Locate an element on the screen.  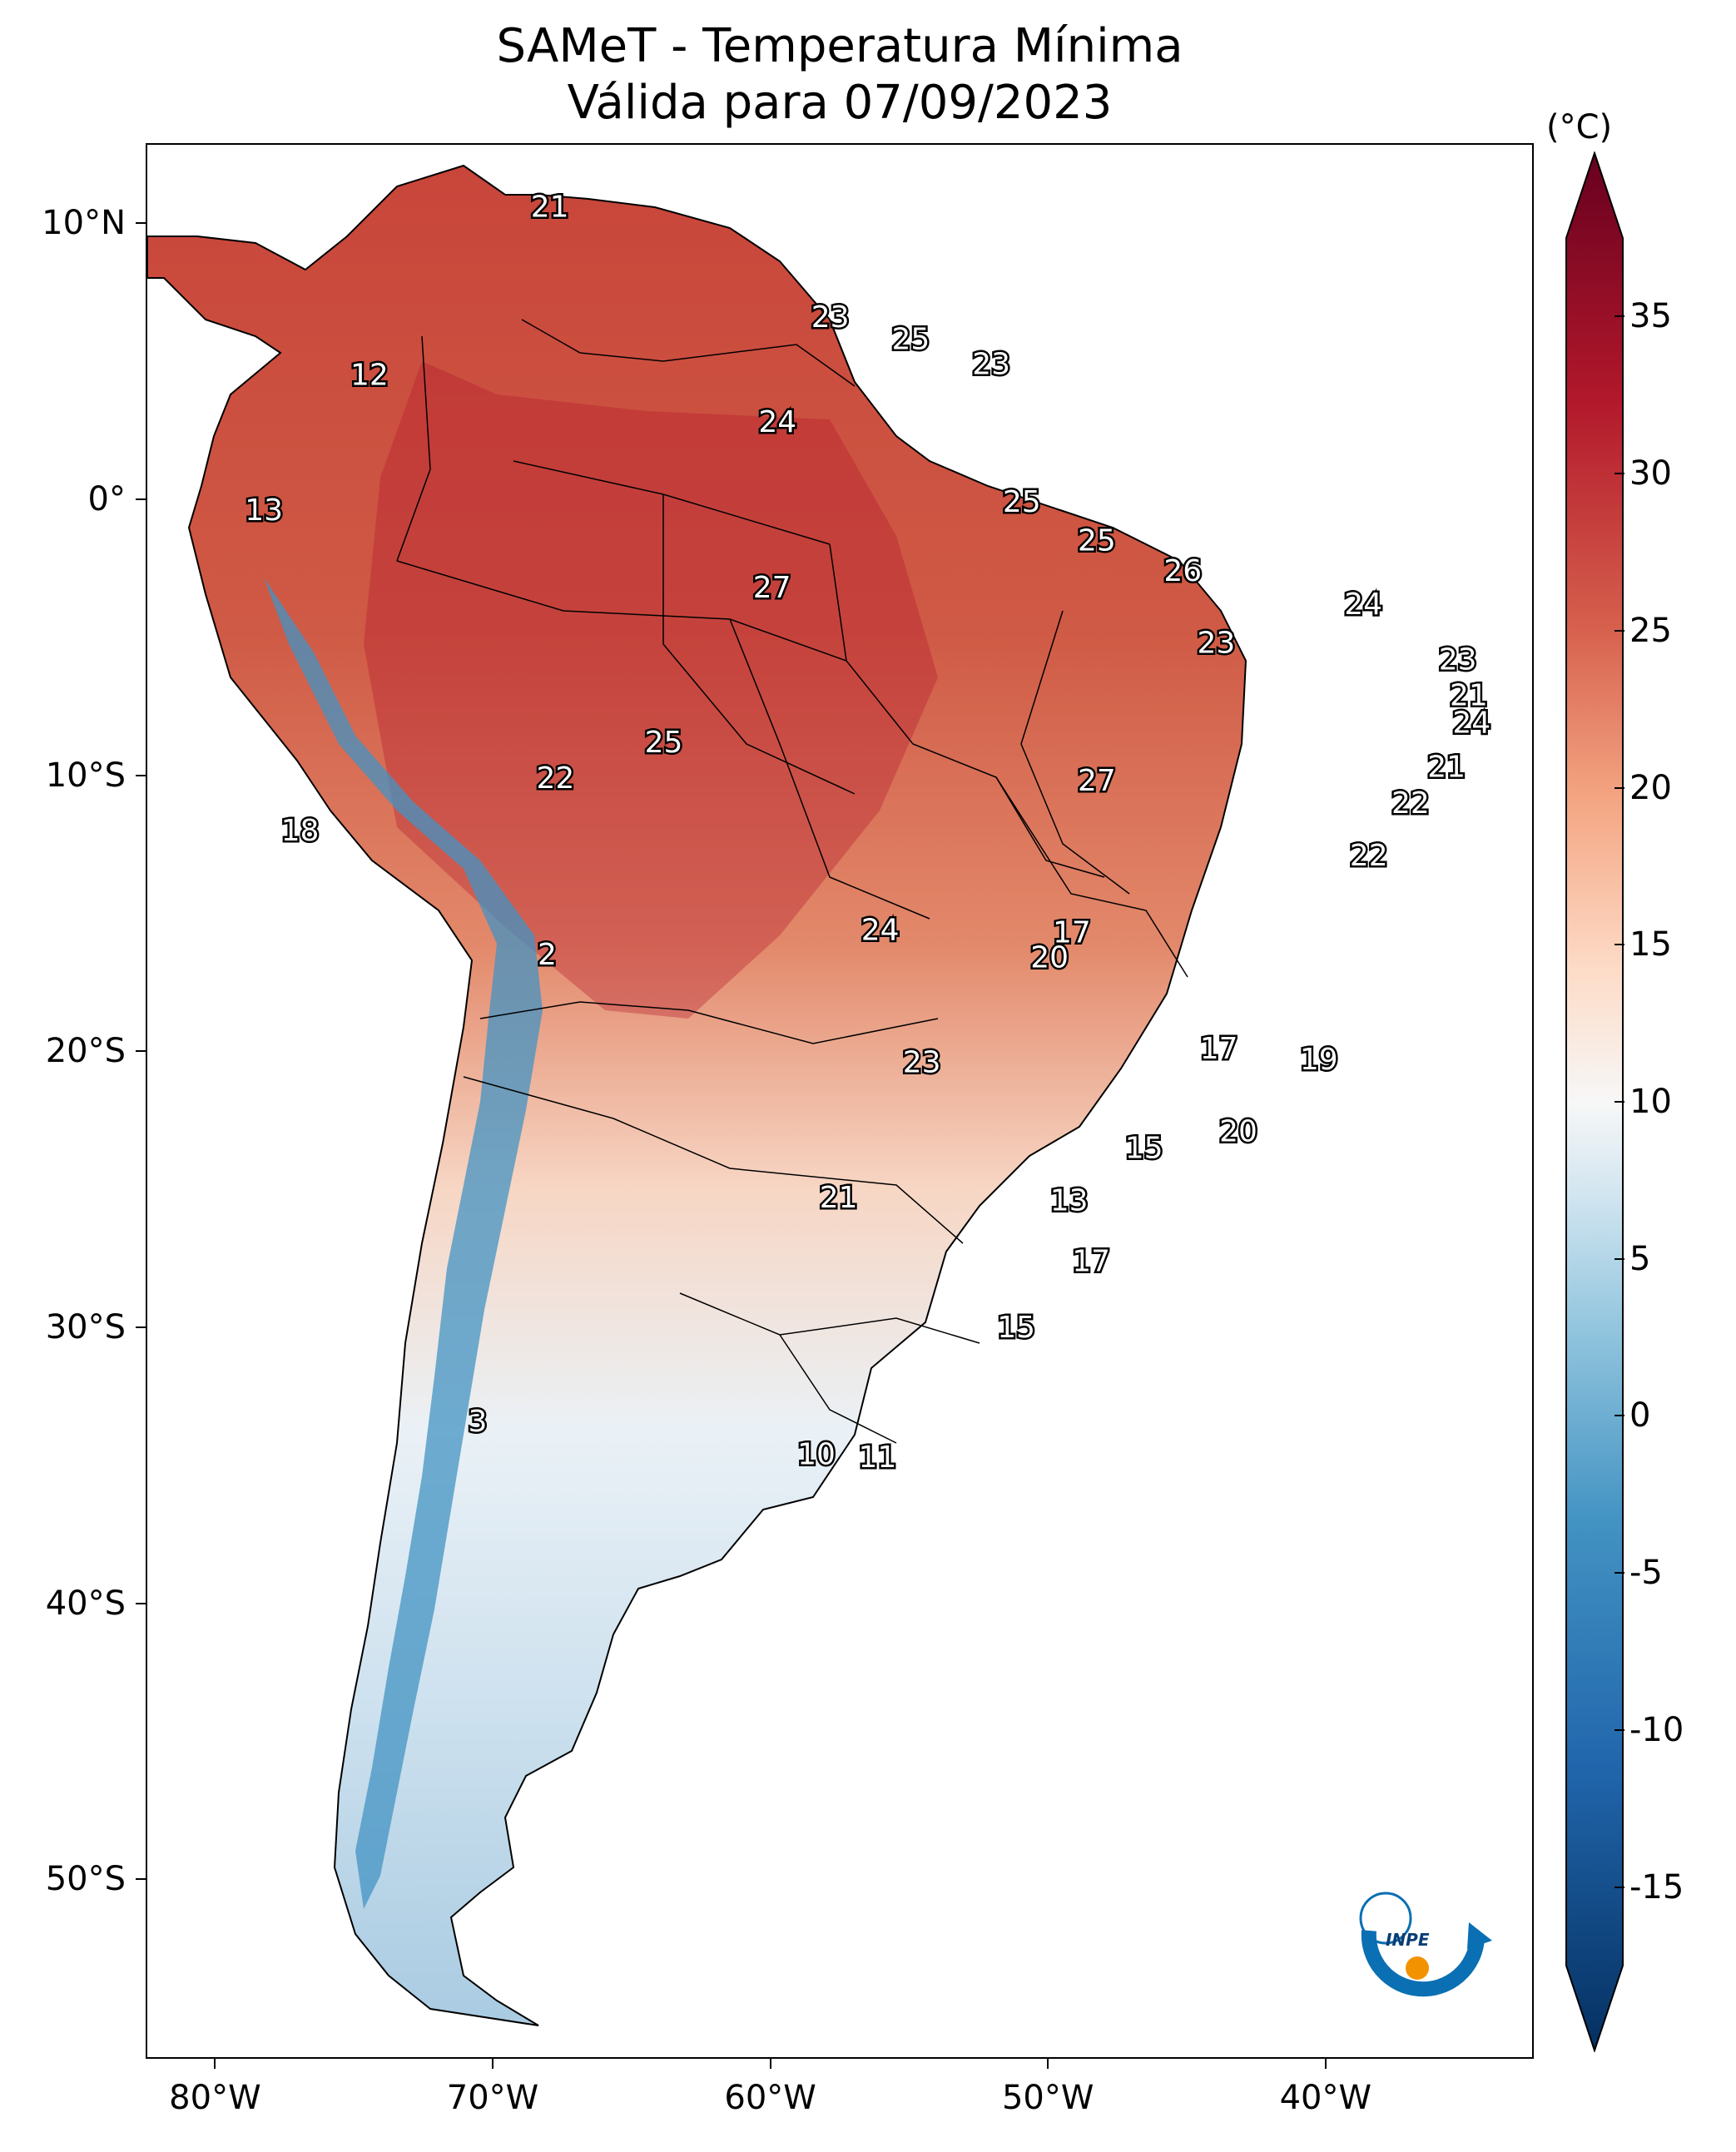
station-value-label: 26 is located at coordinates (1182, 571).